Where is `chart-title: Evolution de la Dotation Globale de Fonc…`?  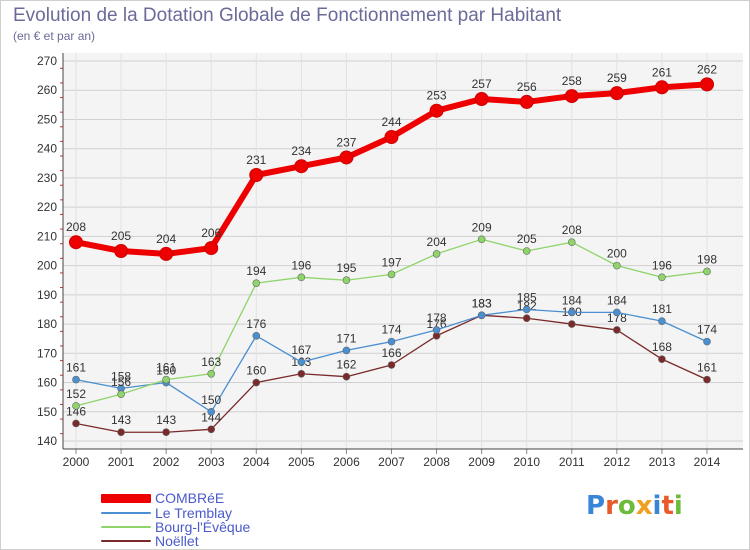 chart-title: Evolution de la Dotation Globale de Fonc… is located at coordinates (287, 15).